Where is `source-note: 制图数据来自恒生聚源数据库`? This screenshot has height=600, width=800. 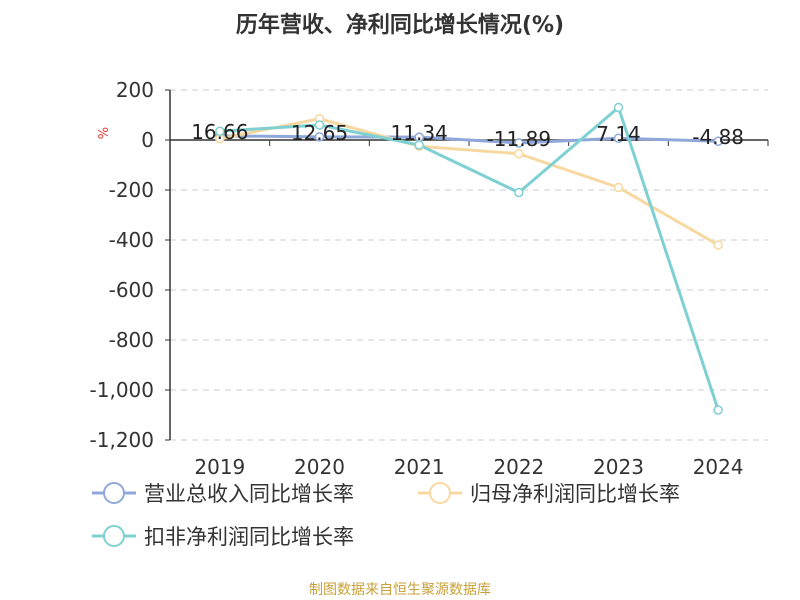
source-note: 制图数据来自恒生聚源数据库 is located at coordinates (400, 590).